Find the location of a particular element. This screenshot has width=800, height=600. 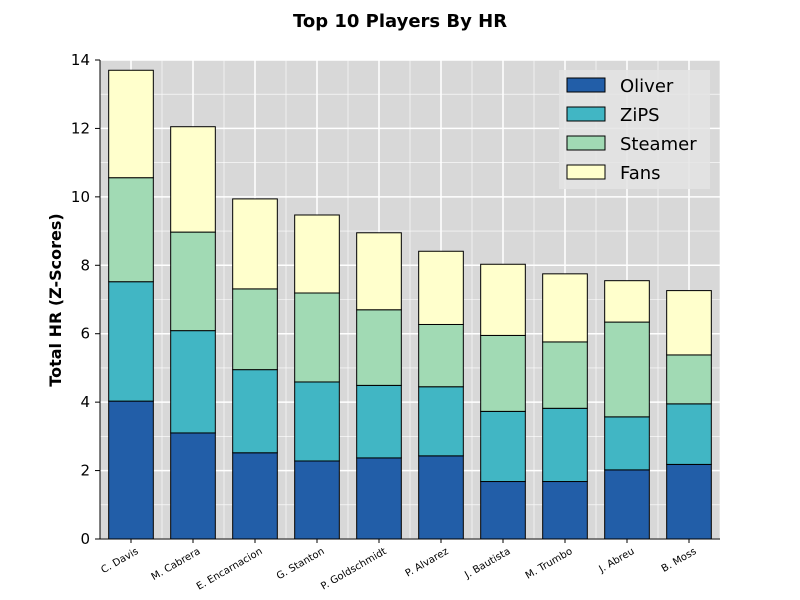

legend-swatch-zips is located at coordinates (586, 114).